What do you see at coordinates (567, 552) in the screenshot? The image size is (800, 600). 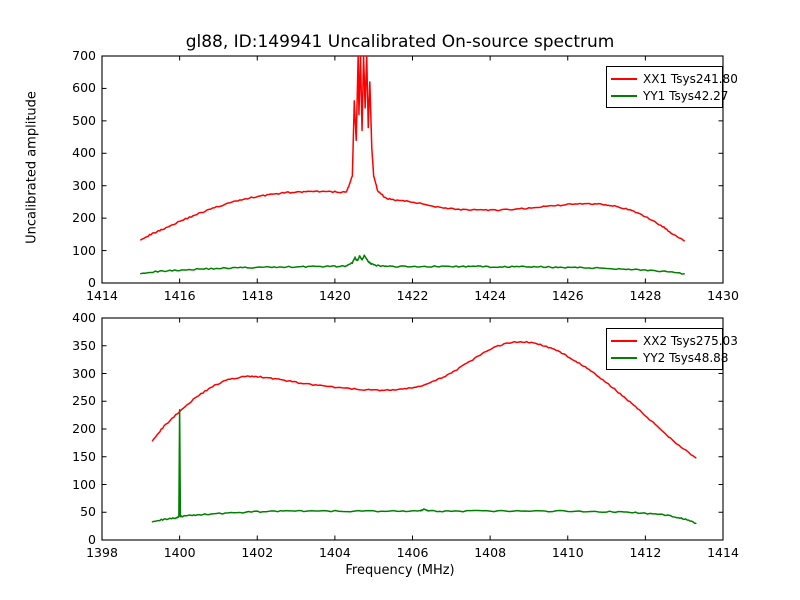 I see `x-tick-label: 1410` at bounding box center [567, 552].